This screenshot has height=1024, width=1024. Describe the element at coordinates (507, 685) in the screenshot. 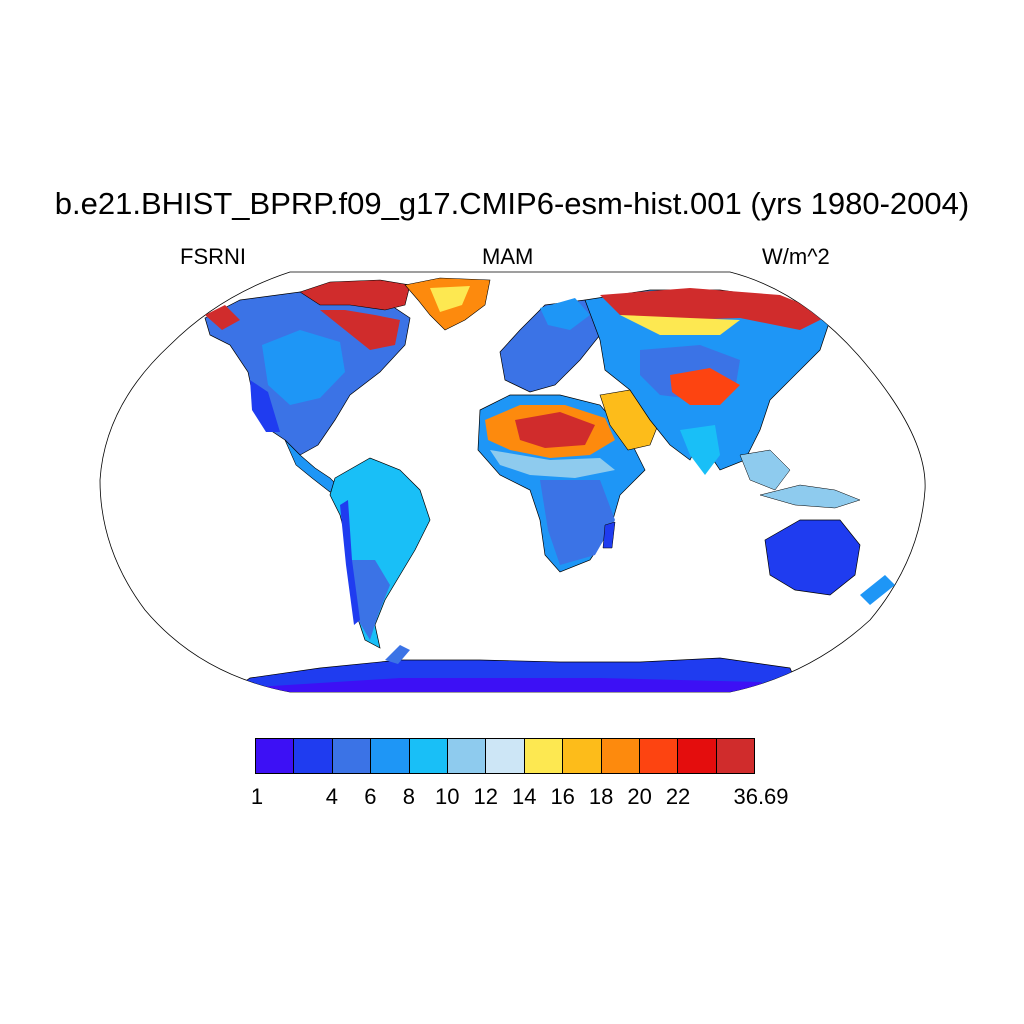

I see `antarctica-interior` at that location.